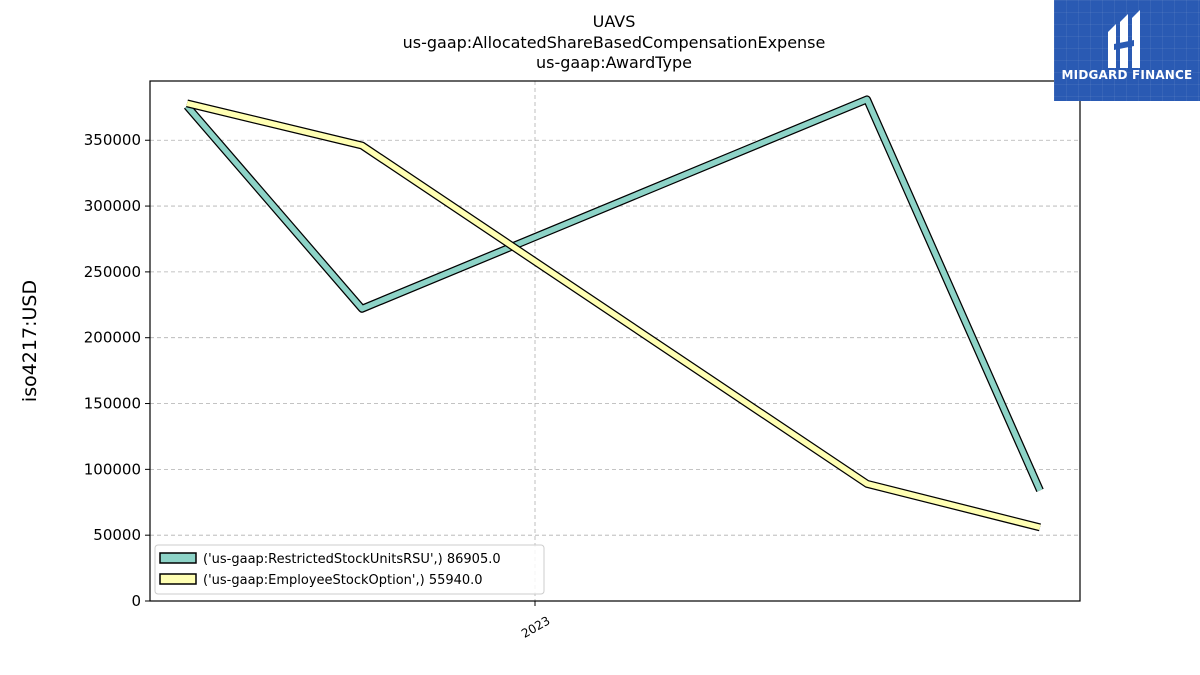 The width and height of the screenshot is (1200, 675). Describe the element at coordinates (112, 469) in the screenshot. I see `y-tick-label: 100000` at that location.